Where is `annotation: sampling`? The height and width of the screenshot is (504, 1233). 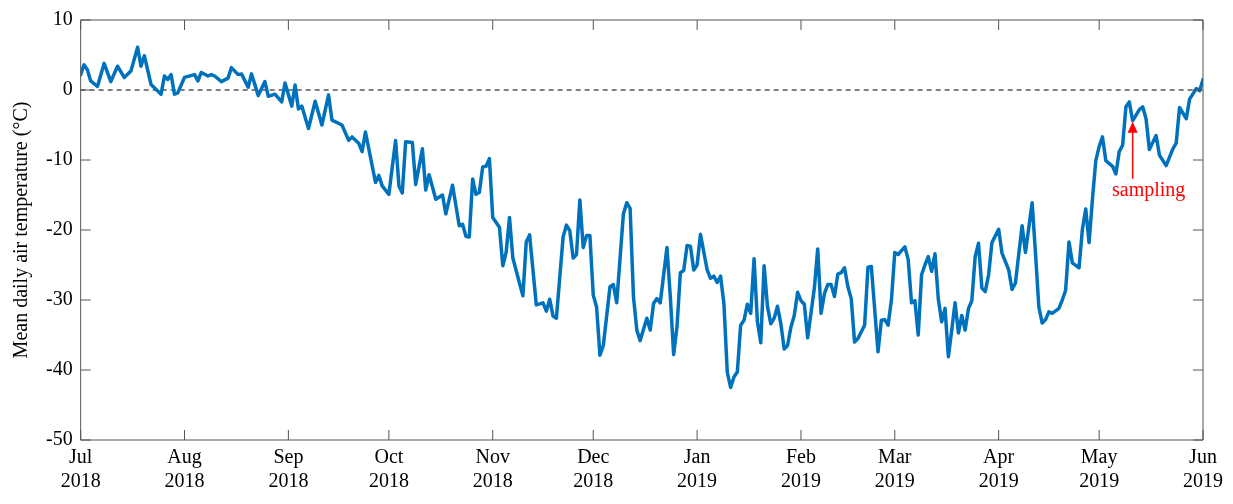 annotation: sampling is located at coordinates (1148, 190).